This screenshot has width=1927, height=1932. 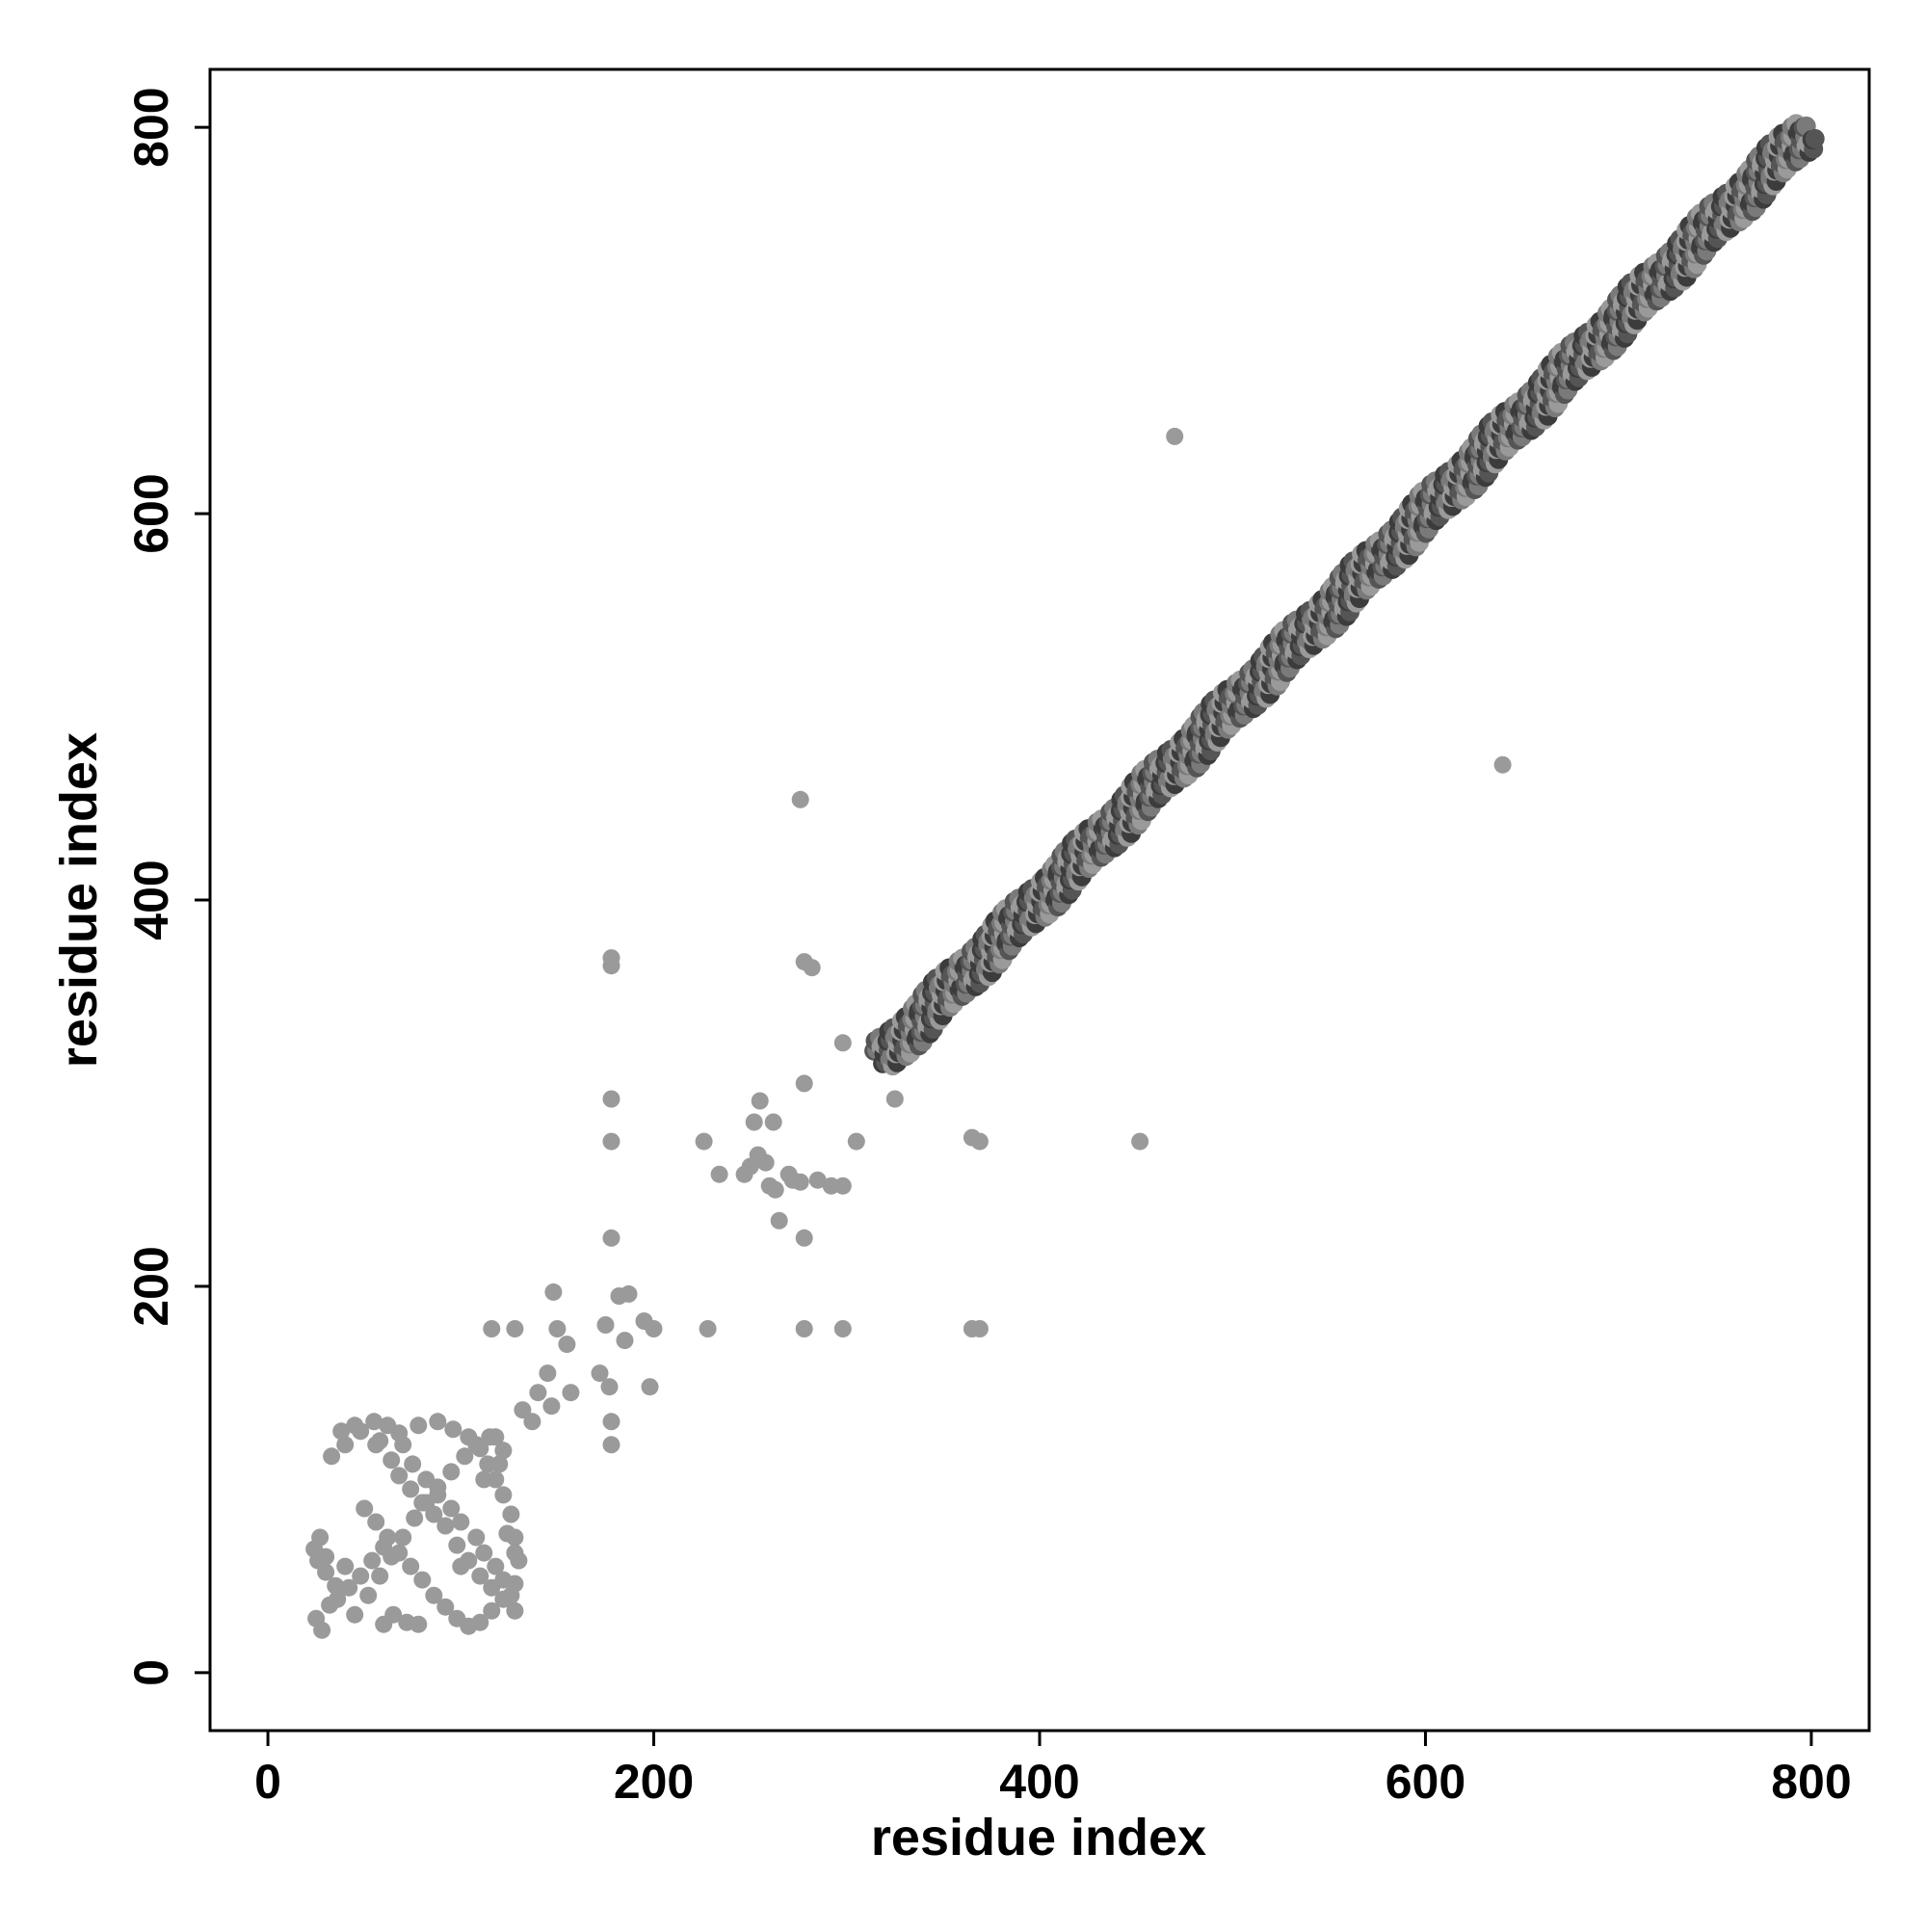 I want to click on y-tick-label: 0, so click(x=151, y=1672).